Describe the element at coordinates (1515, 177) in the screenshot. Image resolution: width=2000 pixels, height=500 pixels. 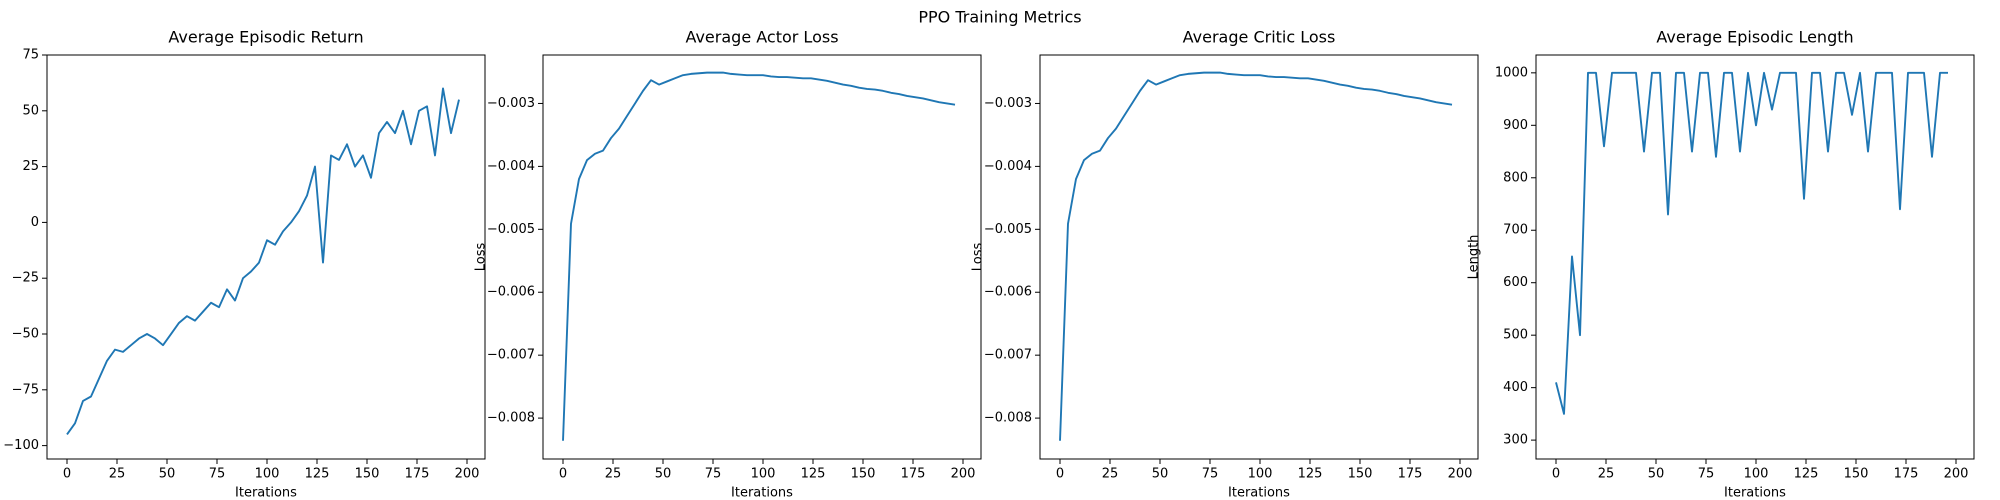
I see `y-tick-label: 800` at that location.